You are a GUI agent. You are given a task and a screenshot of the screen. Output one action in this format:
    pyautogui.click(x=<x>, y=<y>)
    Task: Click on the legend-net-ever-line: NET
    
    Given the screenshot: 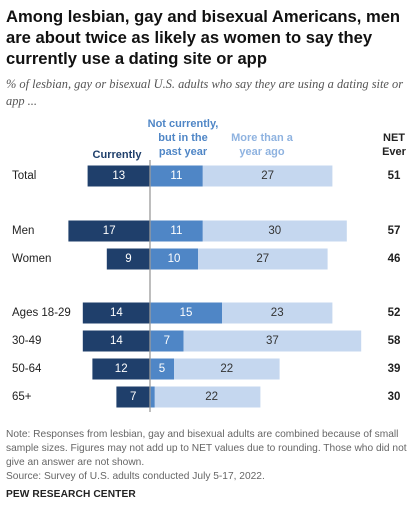 What is the action you would take?
    pyautogui.click(x=394, y=138)
    